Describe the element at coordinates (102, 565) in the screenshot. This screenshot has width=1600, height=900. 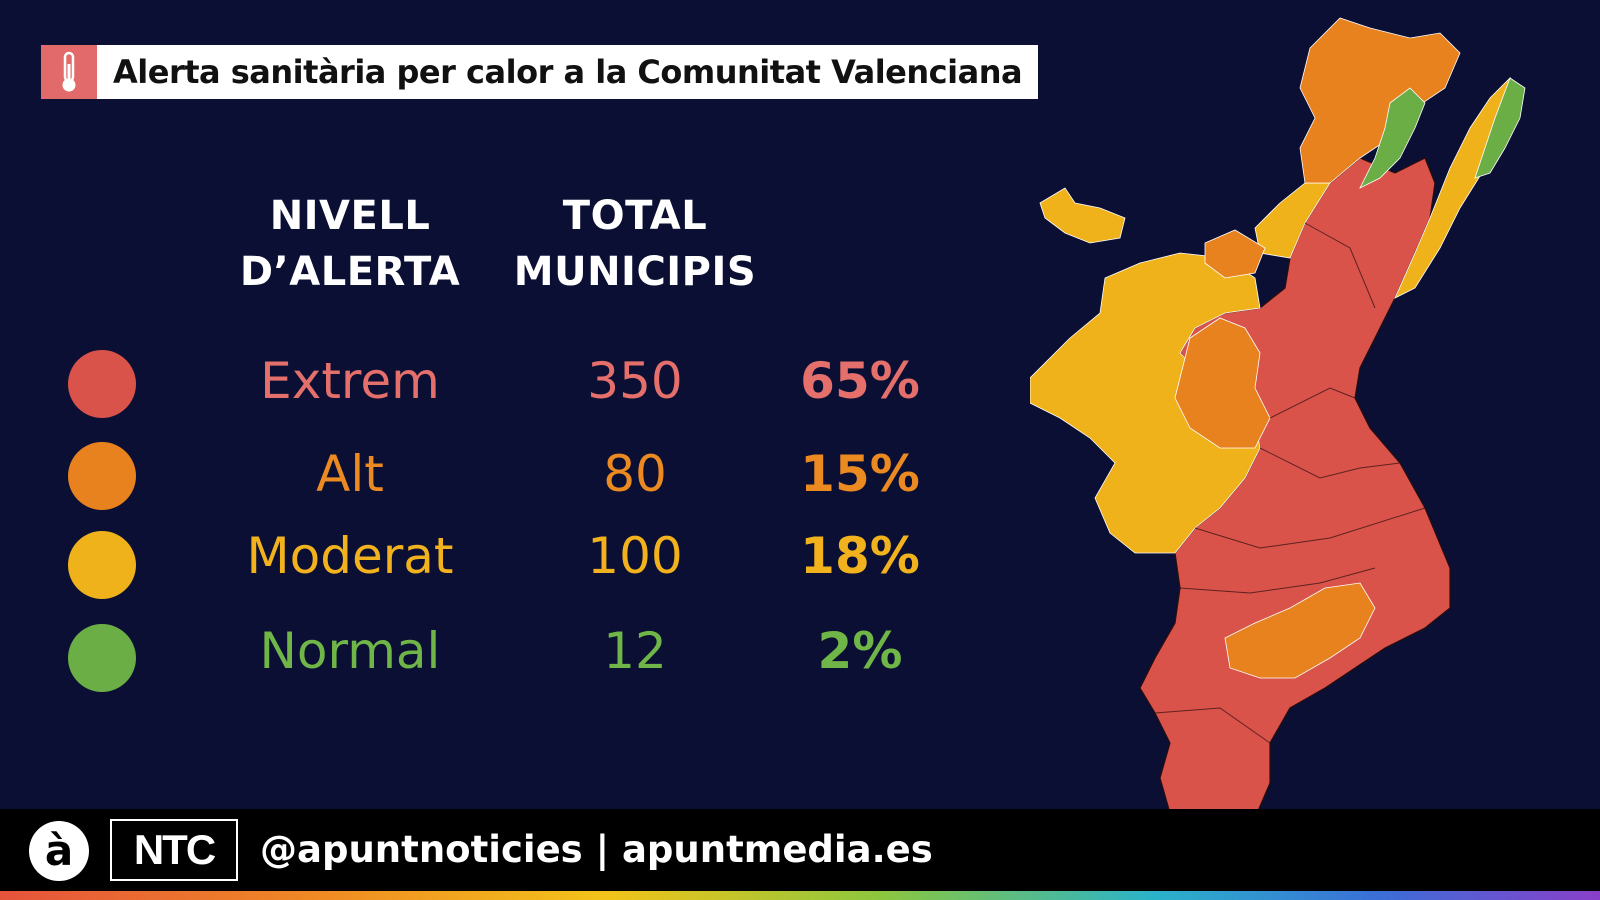
I see `moderat-dot` at that location.